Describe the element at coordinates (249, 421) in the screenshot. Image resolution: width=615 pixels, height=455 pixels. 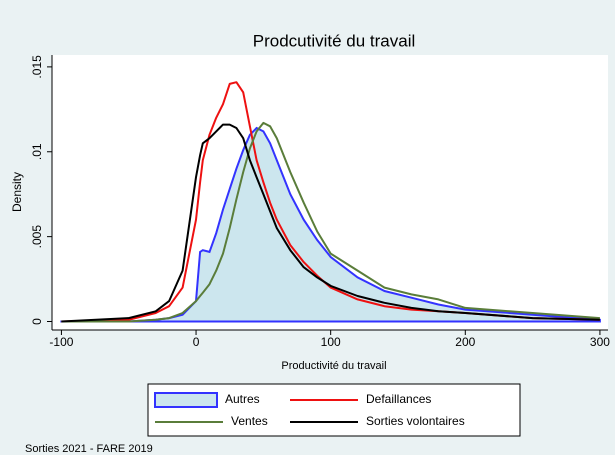
I see `legend-label: Ventes` at that location.